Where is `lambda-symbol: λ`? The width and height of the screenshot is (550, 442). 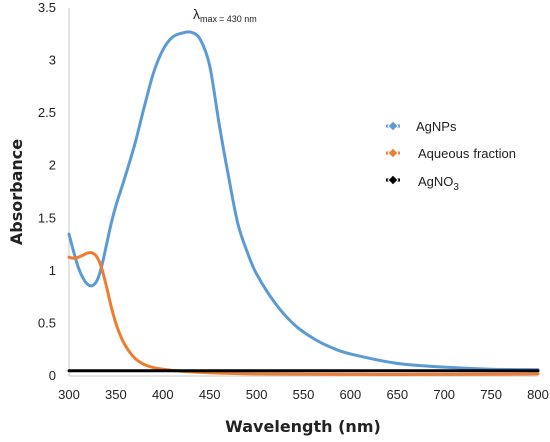
lambda-symbol: λ is located at coordinates (196, 14).